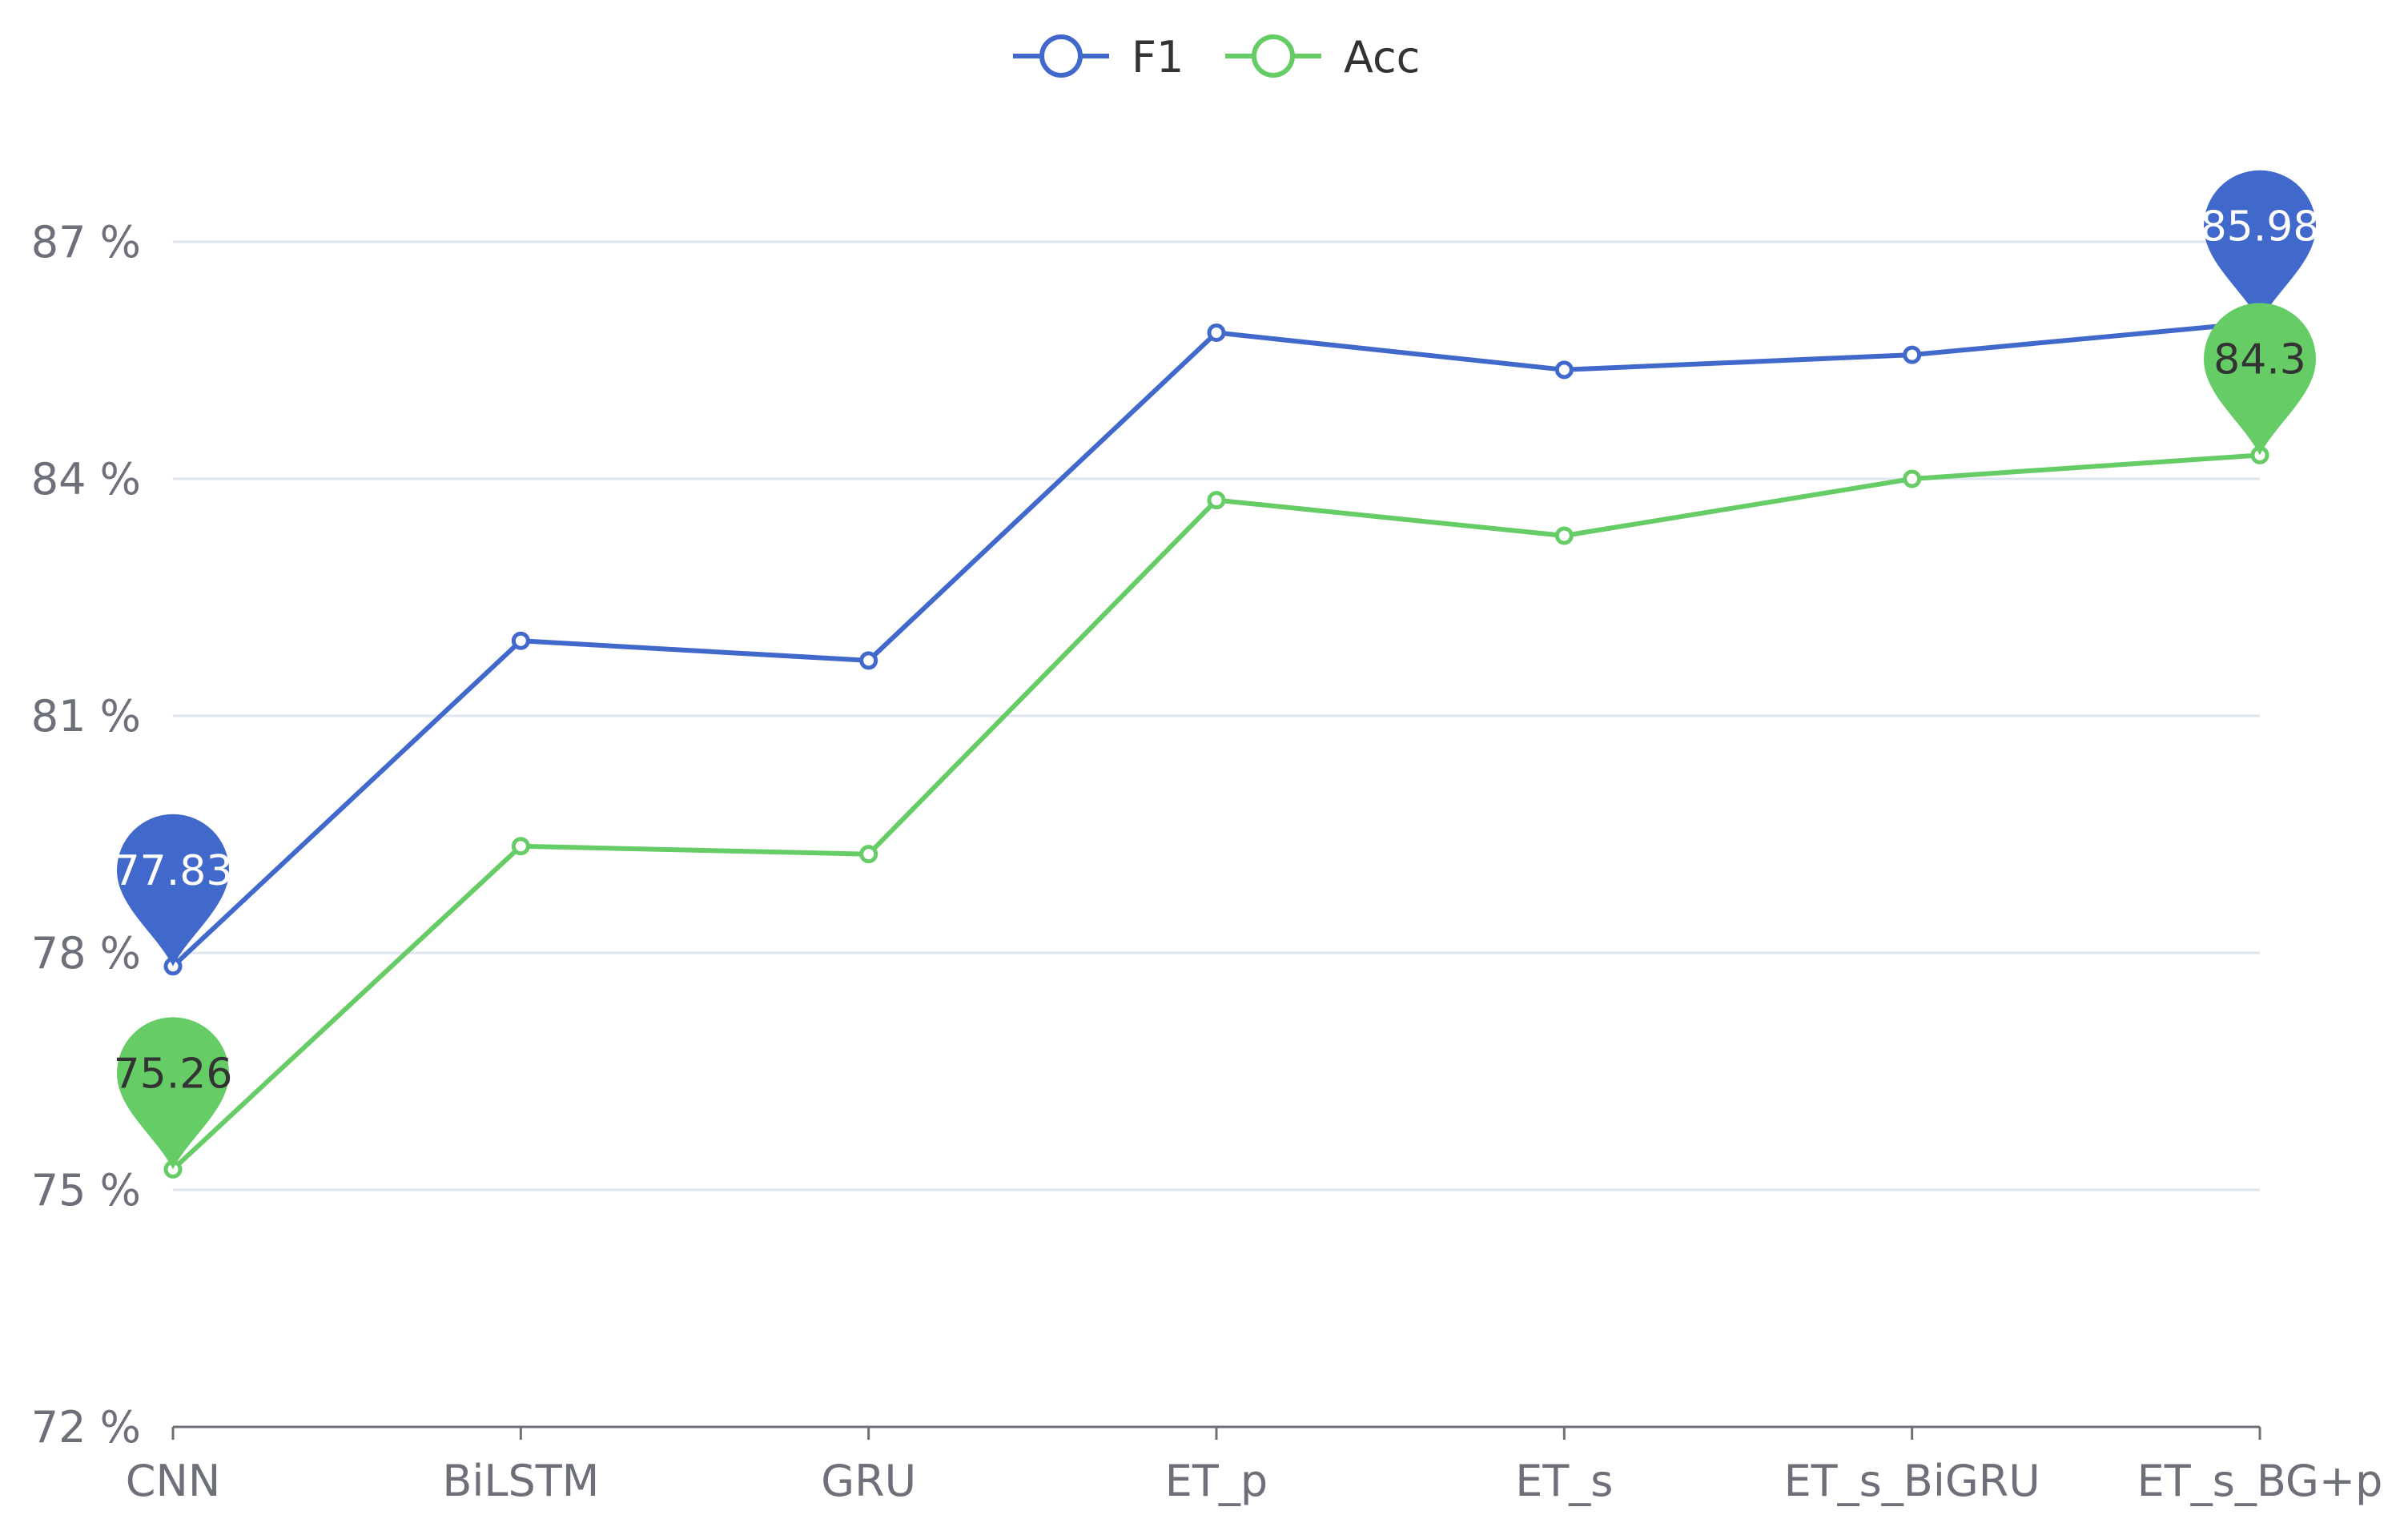  I want to click on y-tick-label: 87 %, so click(86, 242).